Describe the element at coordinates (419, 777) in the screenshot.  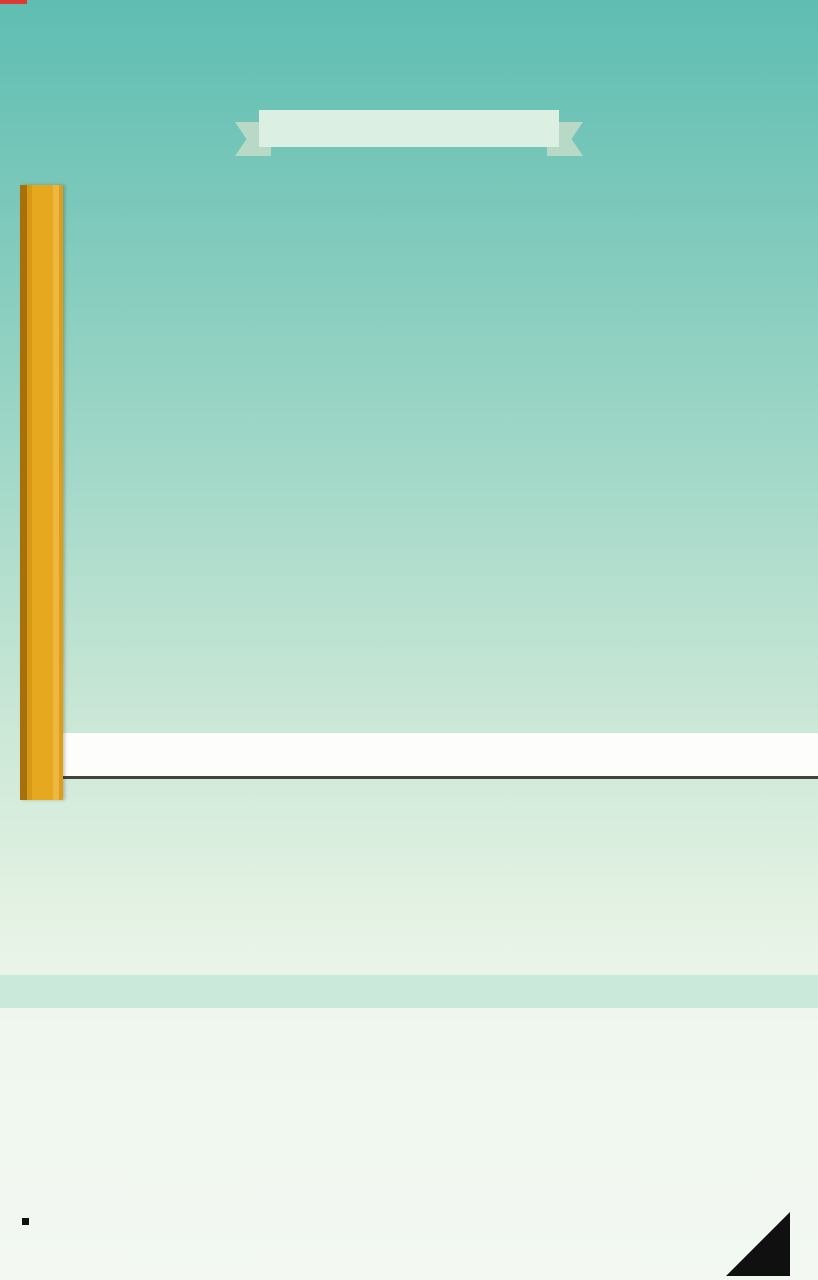
I see `ground-baseline` at that location.